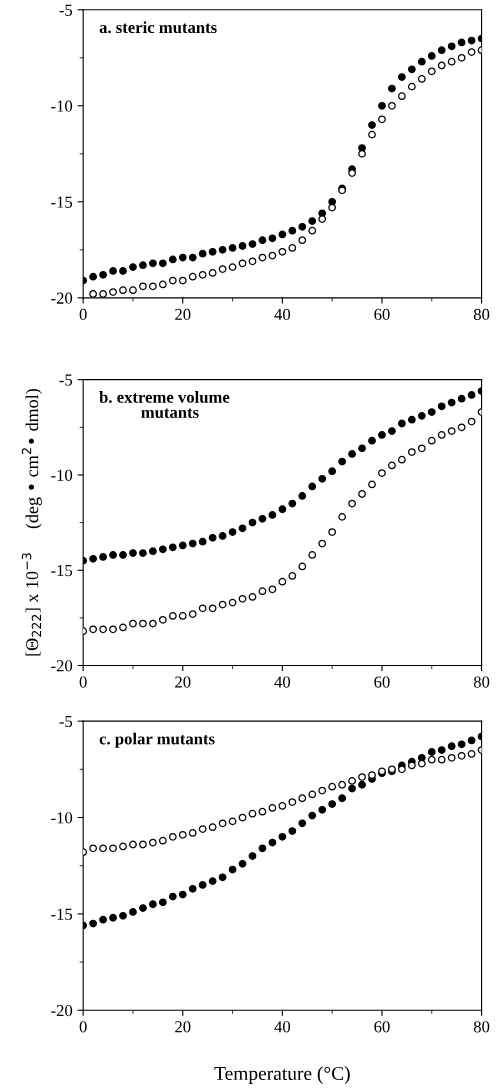 The height and width of the screenshot is (1091, 498). I want to click on x-axis-title: Temperature (°C), so click(282, 1075).